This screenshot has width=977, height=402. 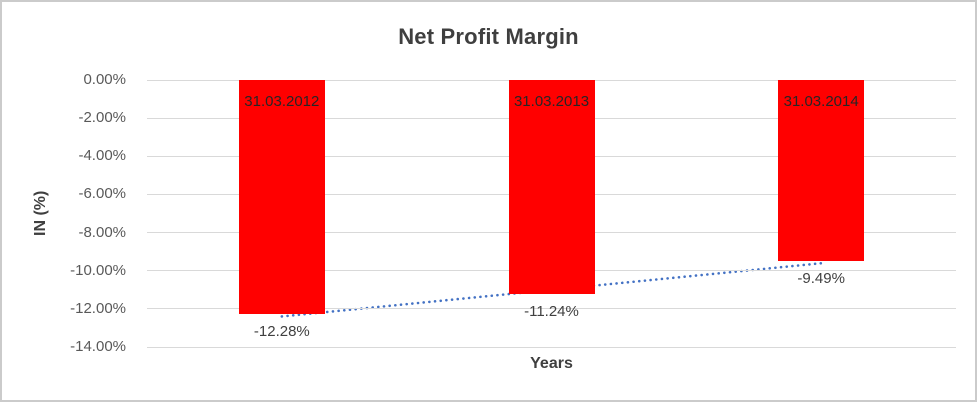 What do you see at coordinates (551, 101) in the screenshot?
I see `category-label: 31.03.2013` at bounding box center [551, 101].